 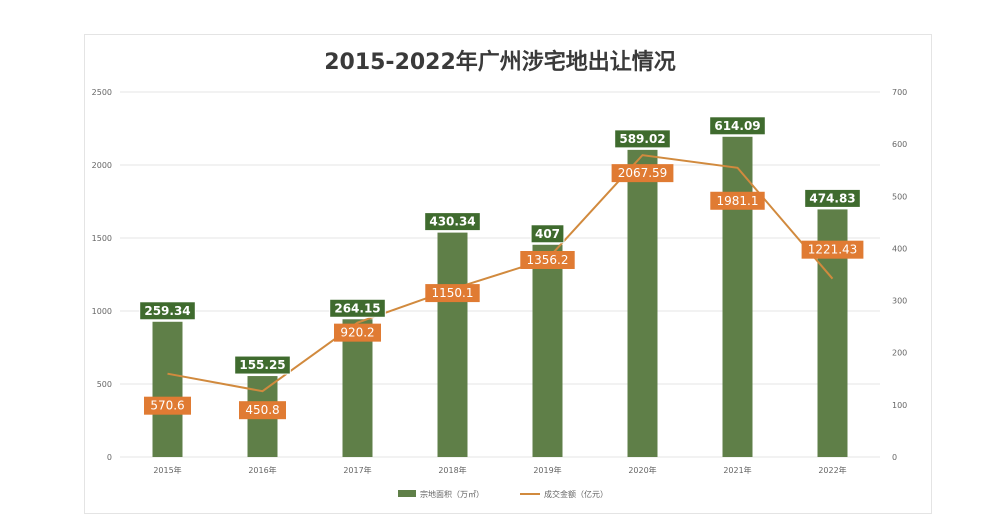 I want to click on bar-data-label: 264.15, so click(x=357, y=308).